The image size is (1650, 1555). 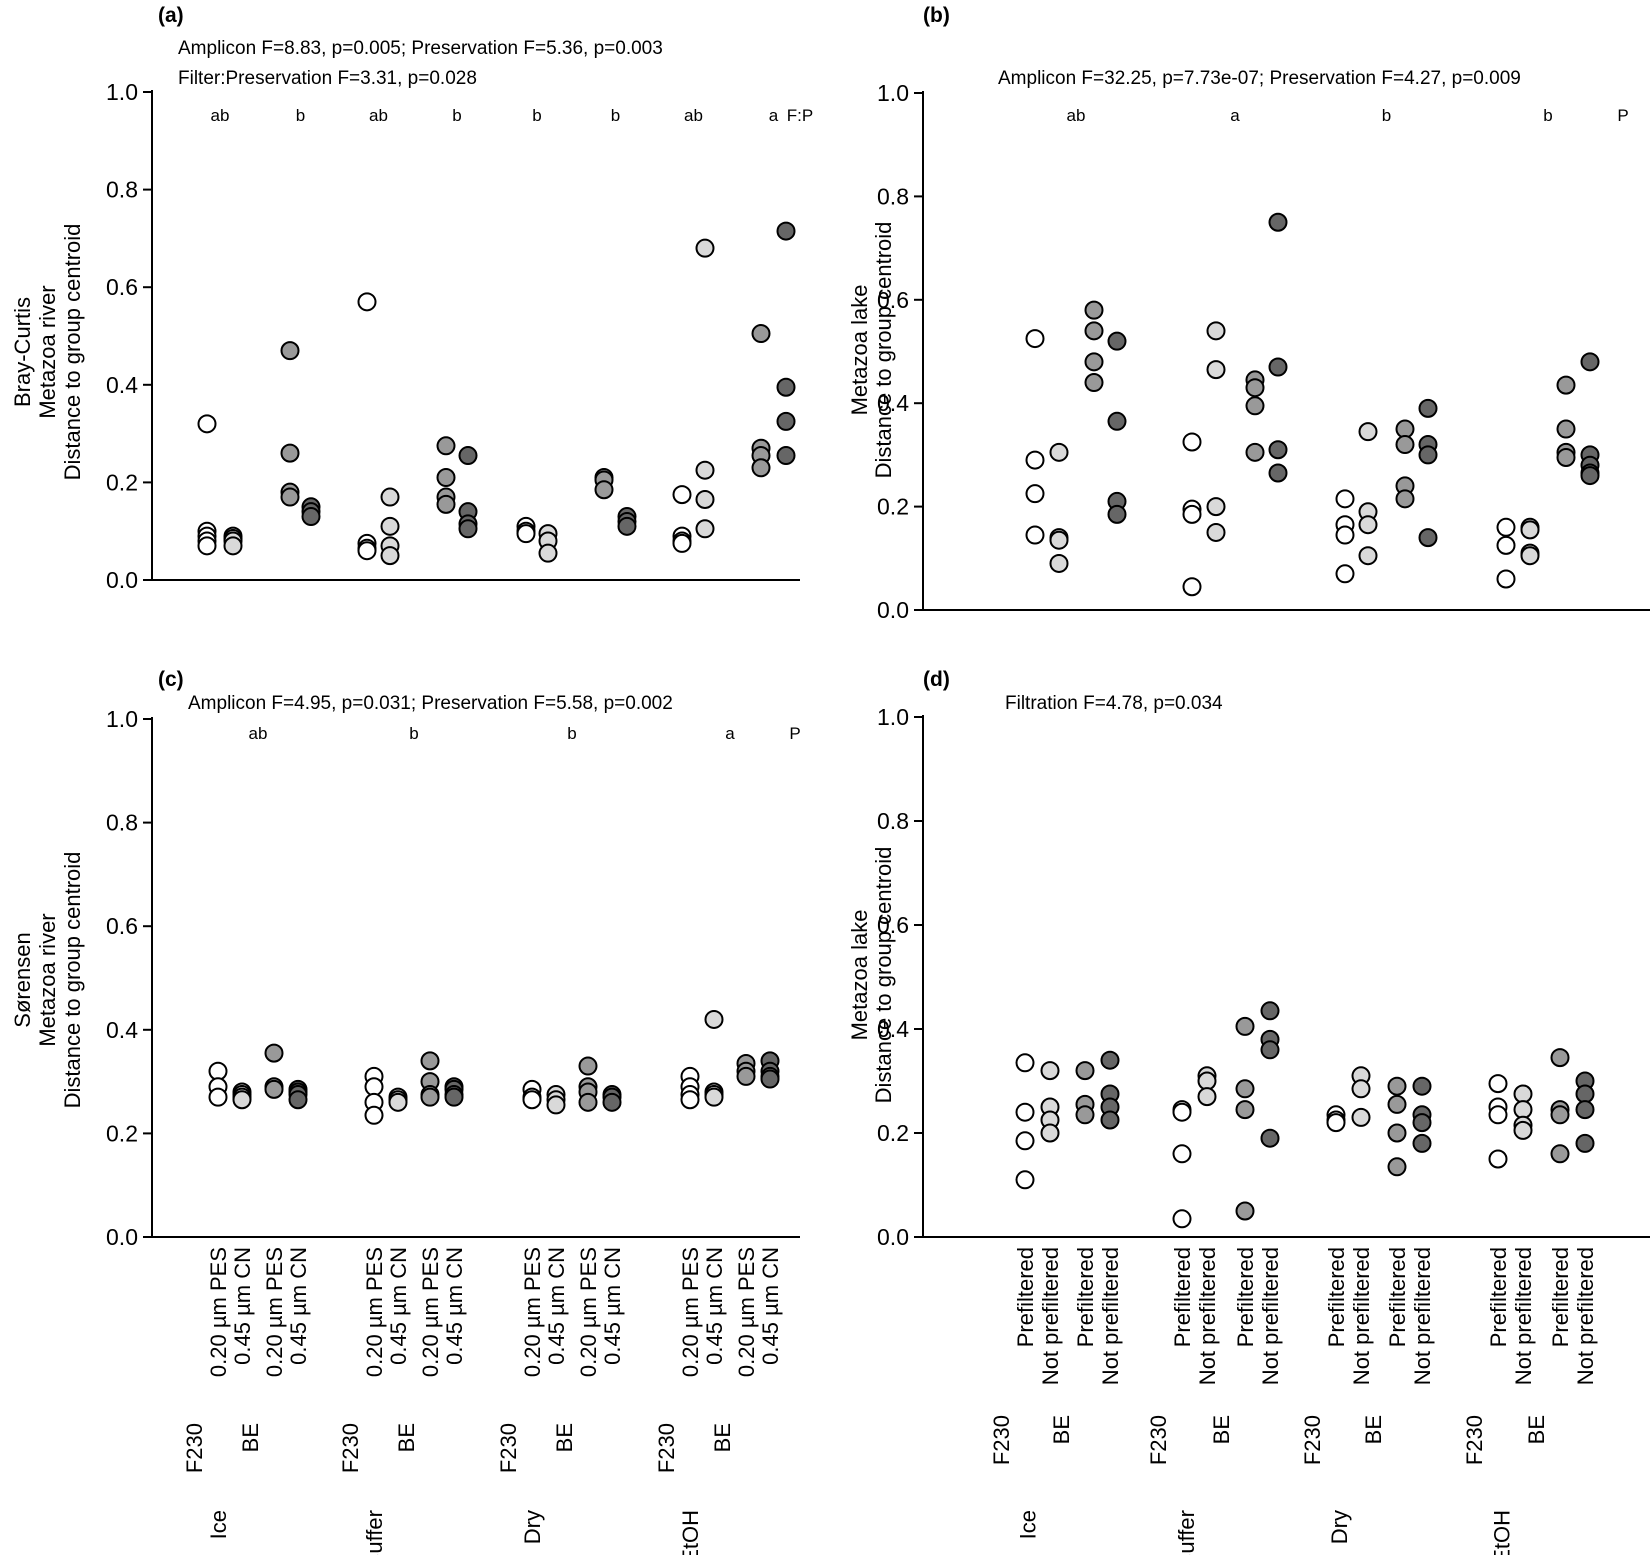 I want to click on data-point-c-ice-f230-cn, so click(x=242, y=1100).